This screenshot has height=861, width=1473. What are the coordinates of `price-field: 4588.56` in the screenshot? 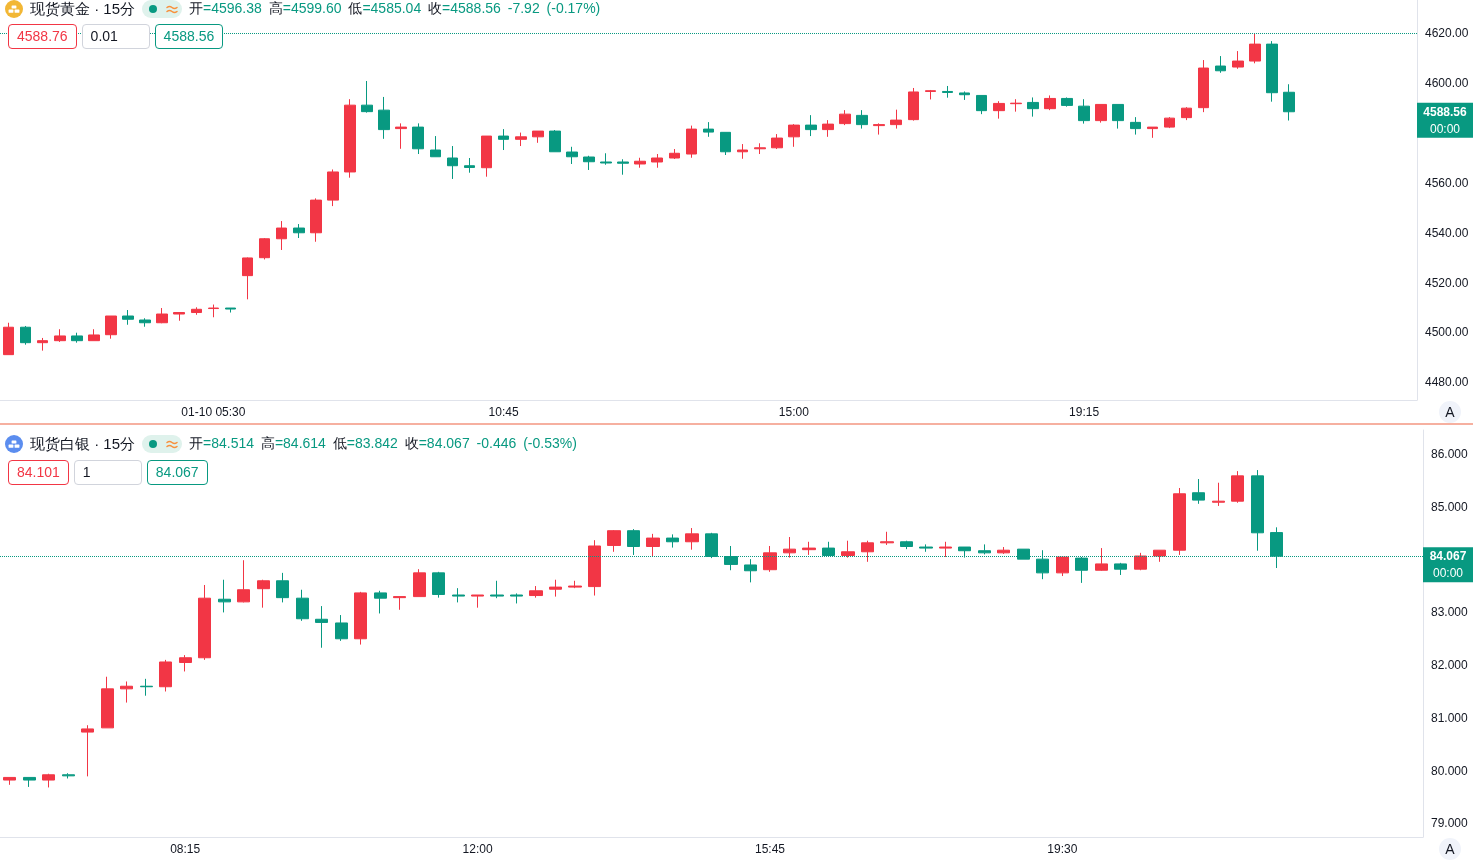 It's located at (189, 36).